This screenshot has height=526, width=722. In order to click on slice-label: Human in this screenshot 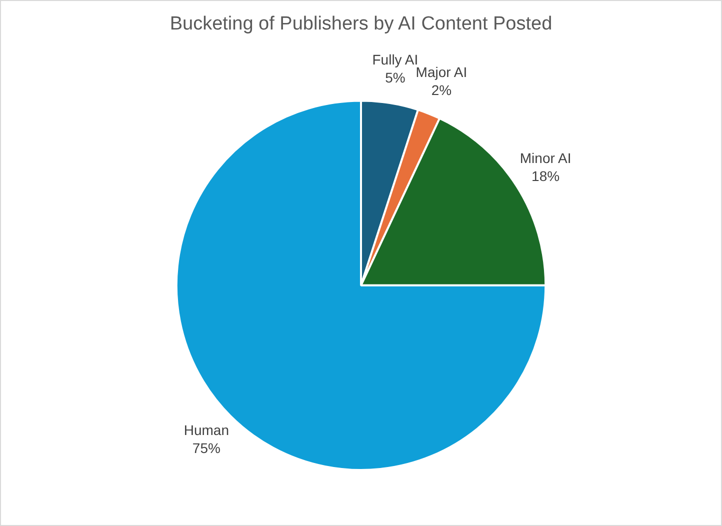, I will do `click(206, 430)`.